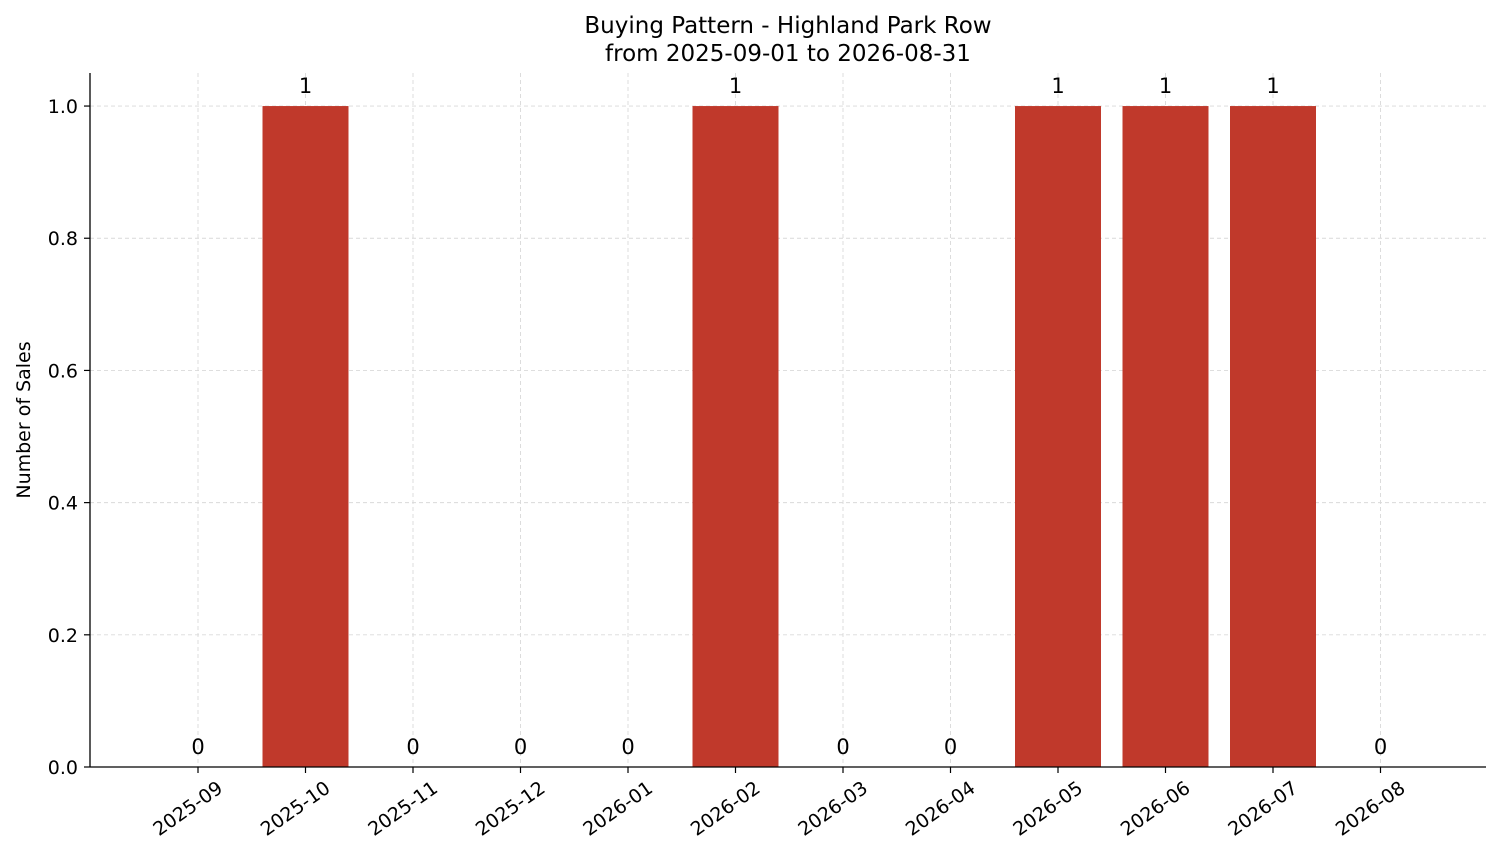 This screenshot has width=1501, height=863. What do you see at coordinates (412, 747) in the screenshot?
I see `data-label-2025-11: 0` at bounding box center [412, 747].